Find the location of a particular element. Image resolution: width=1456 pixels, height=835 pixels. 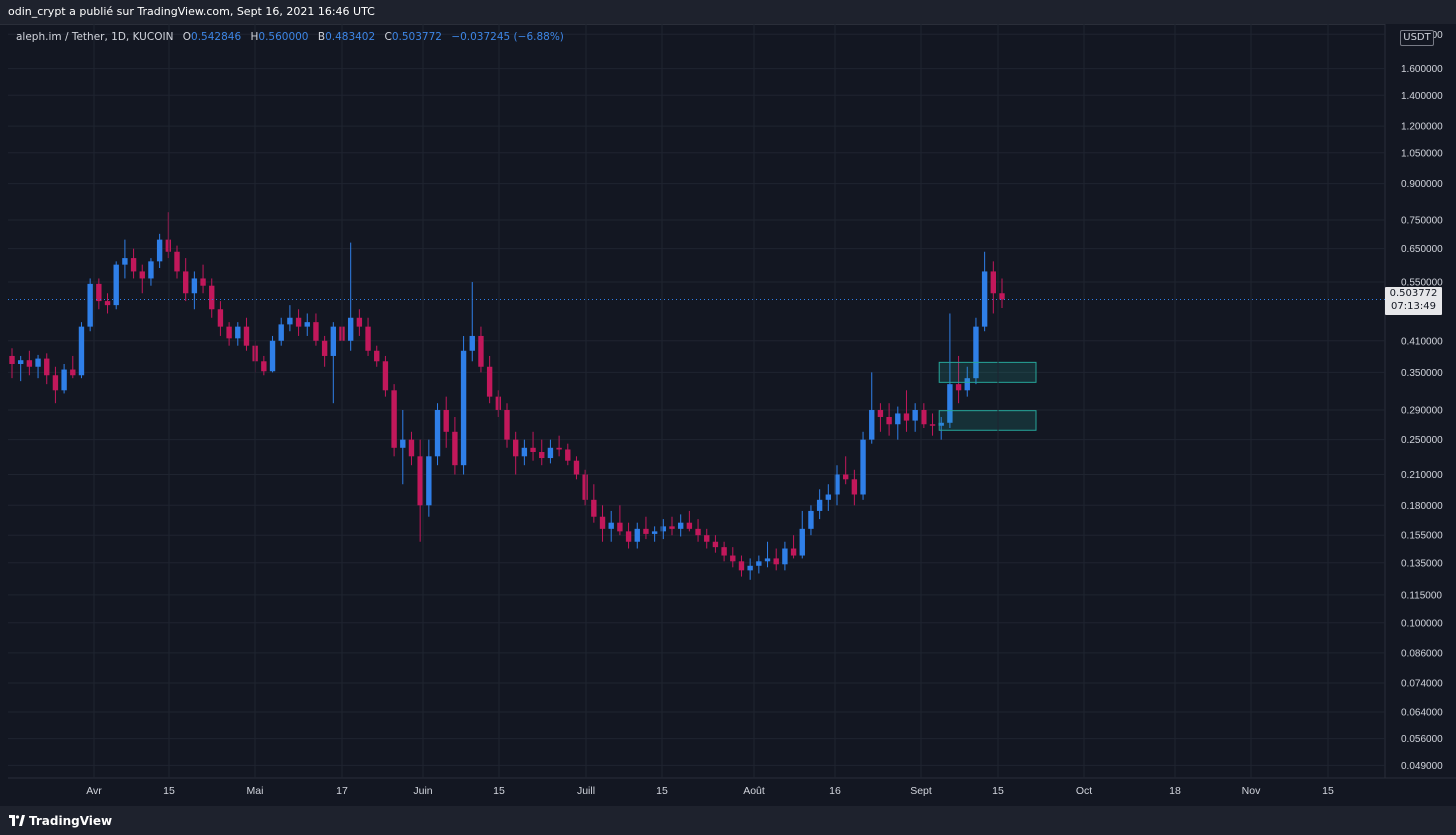

y-tick-label: 0.115000 is located at coordinates (1421, 595).